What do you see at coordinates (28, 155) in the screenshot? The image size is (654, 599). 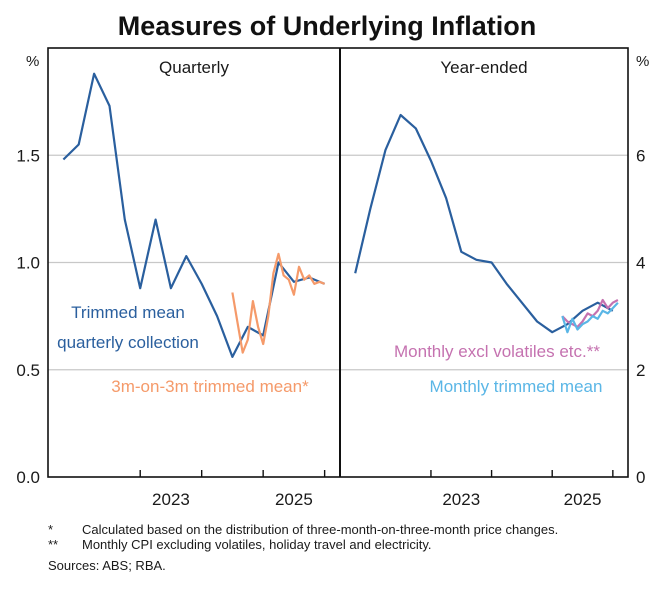 I see `y-tick-label-left: 1.5` at bounding box center [28, 155].